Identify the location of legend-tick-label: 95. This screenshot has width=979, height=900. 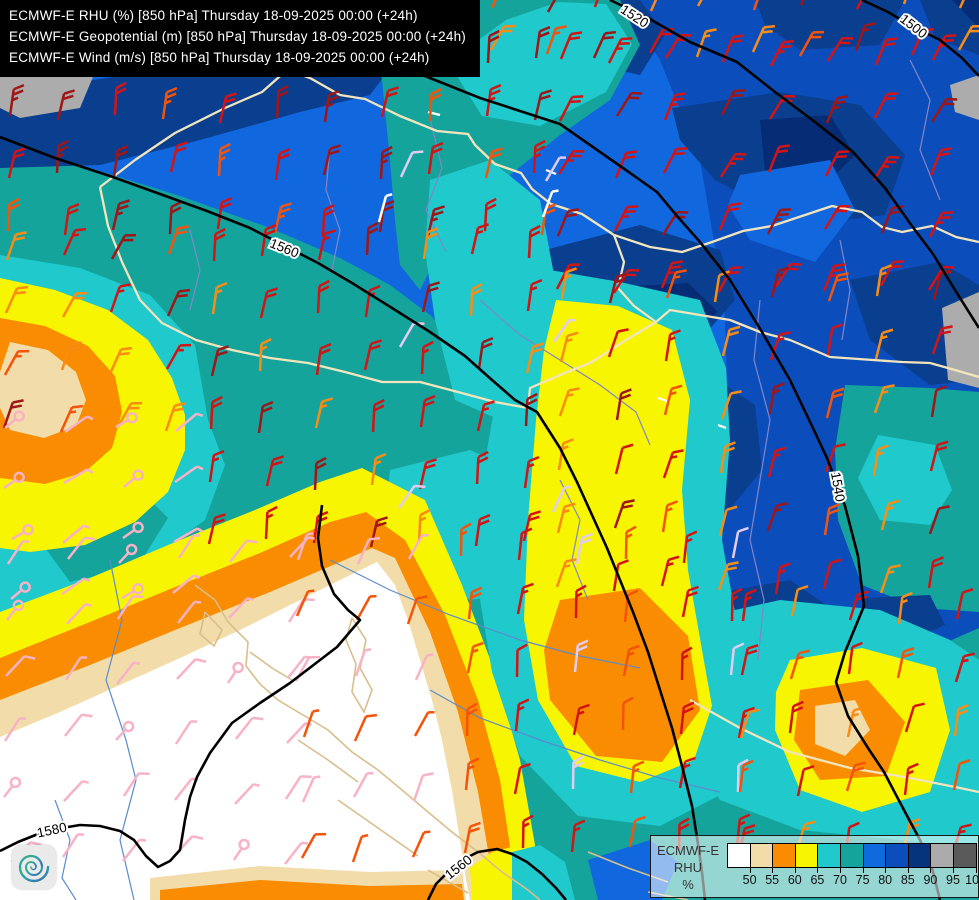
(953, 880).